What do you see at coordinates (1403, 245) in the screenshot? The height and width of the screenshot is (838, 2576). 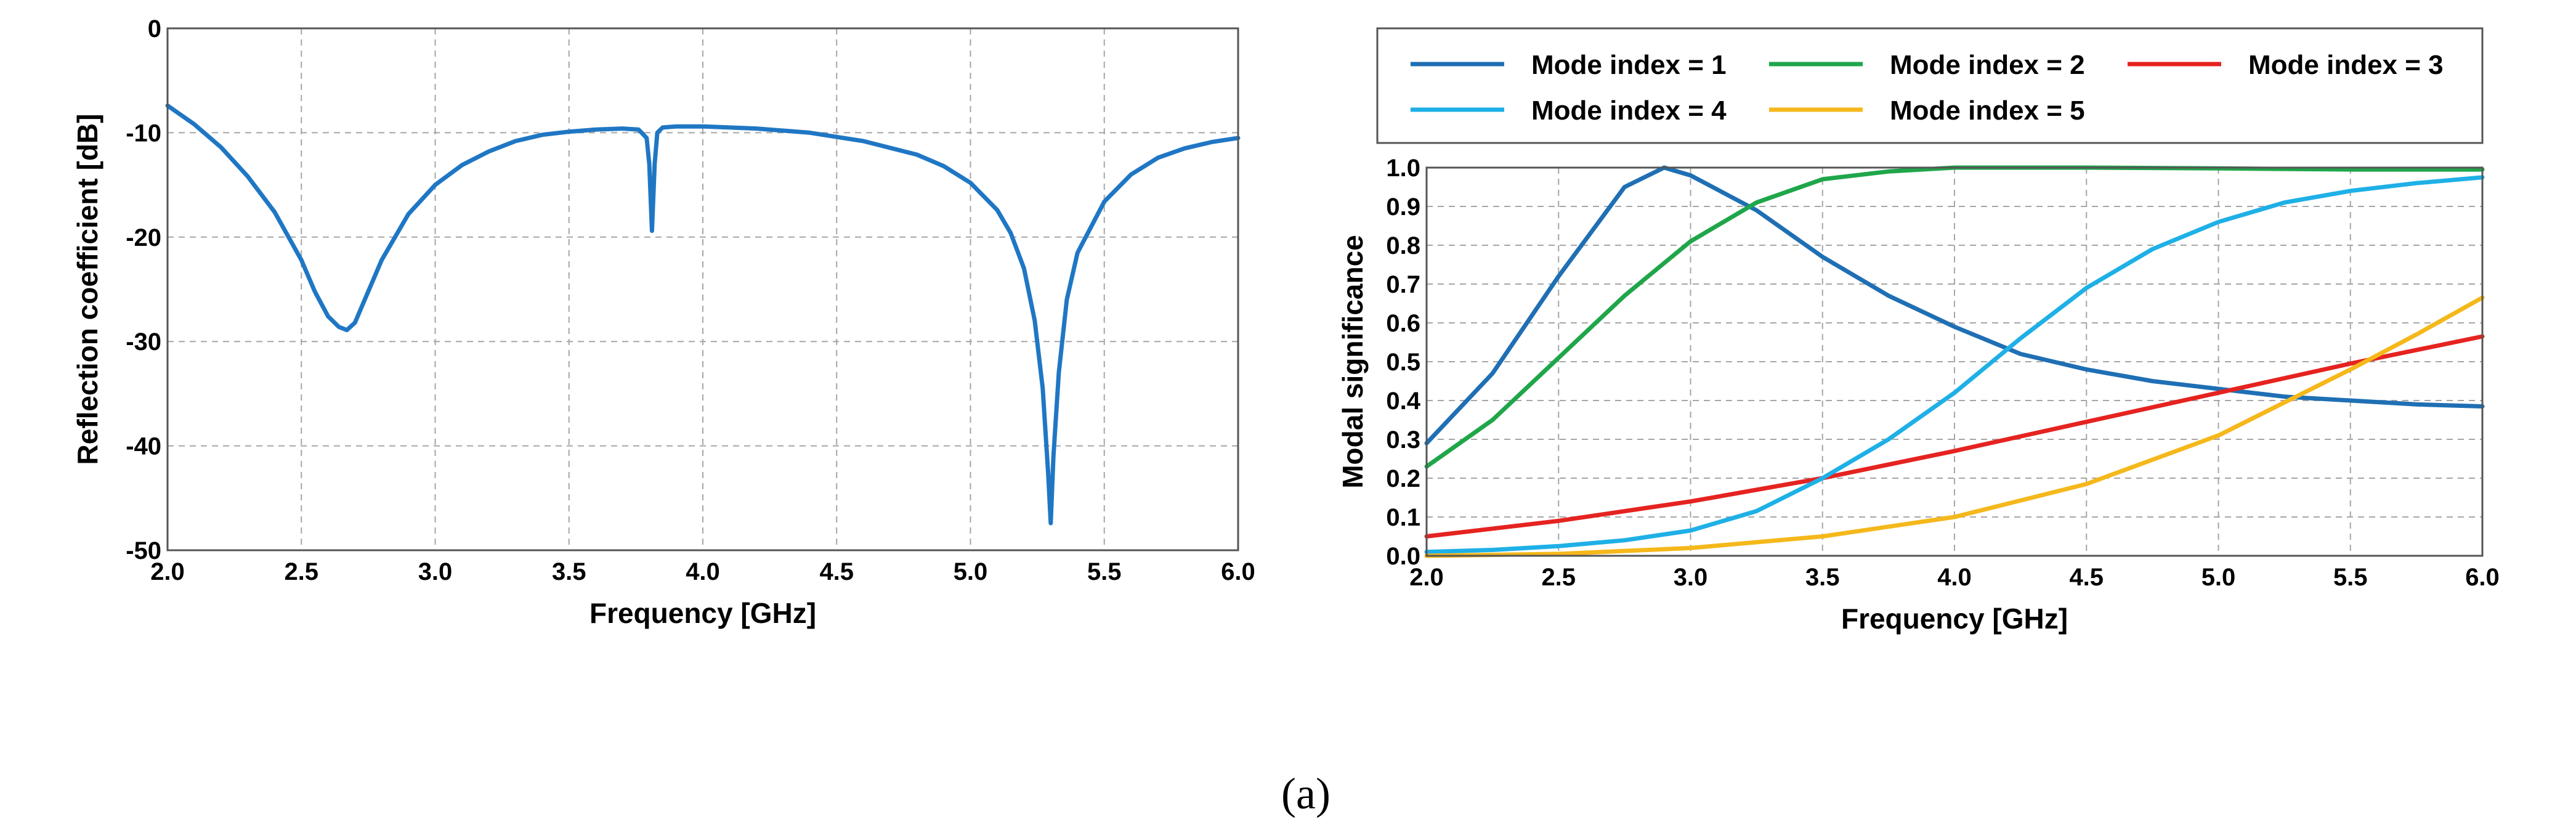 I see `y-tick-label: 0.8` at bounding box center [1403, 245].